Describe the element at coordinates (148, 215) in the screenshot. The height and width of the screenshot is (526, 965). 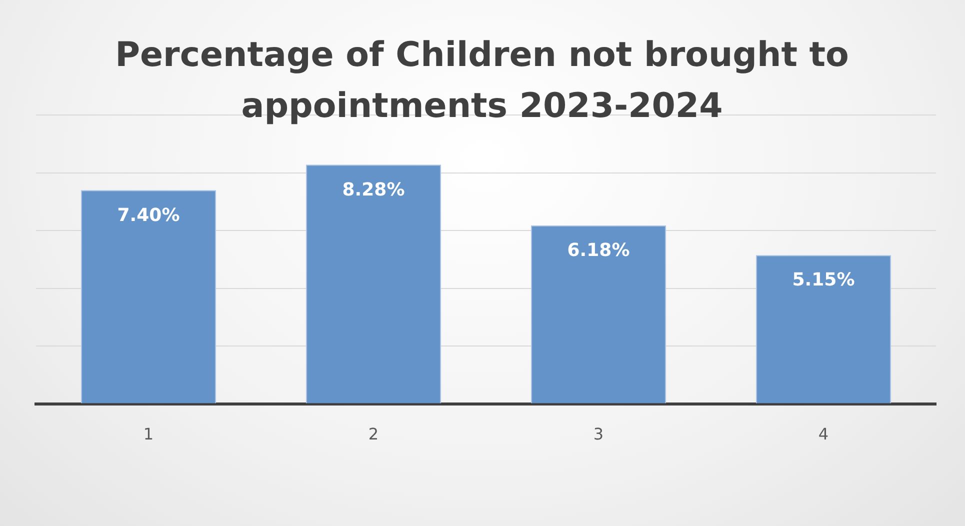
I see `data-label: 7.40%` at that location.